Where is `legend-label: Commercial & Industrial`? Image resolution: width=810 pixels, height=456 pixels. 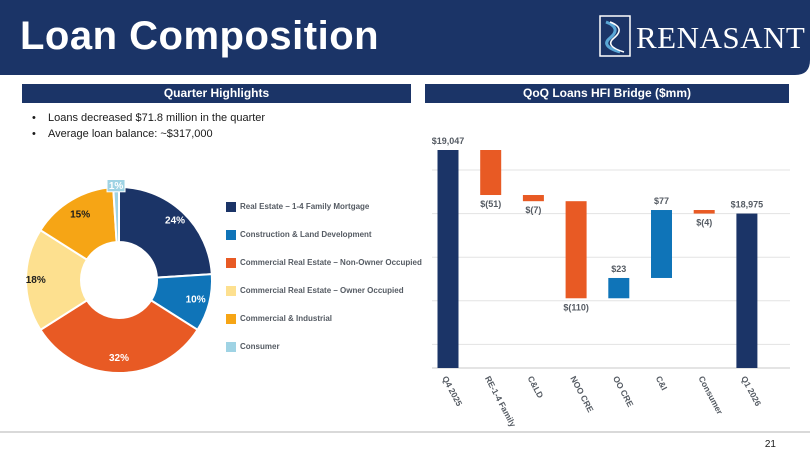 legend-label: Commercial & Industrial is located at coordinates (286, 319).